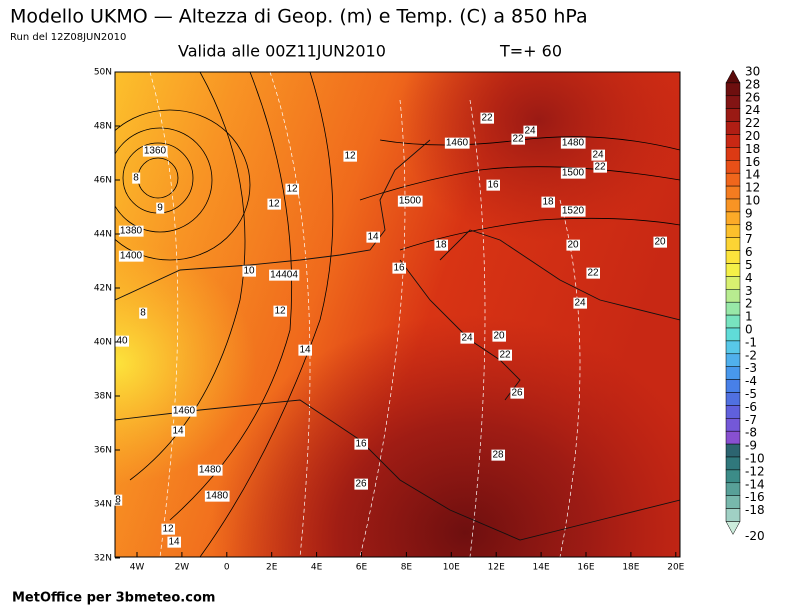 The image size is (792, 616). Describe the element at coordinates (752, 110) in the screenshot. I see `colorbar-label: 24` at that location.